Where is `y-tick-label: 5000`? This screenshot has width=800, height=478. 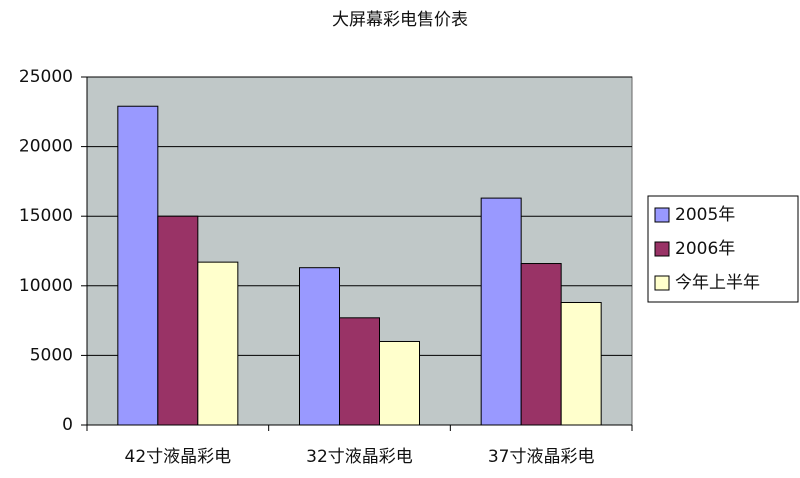
y-tick-label: 5000 is located at coordinates (51, 355).